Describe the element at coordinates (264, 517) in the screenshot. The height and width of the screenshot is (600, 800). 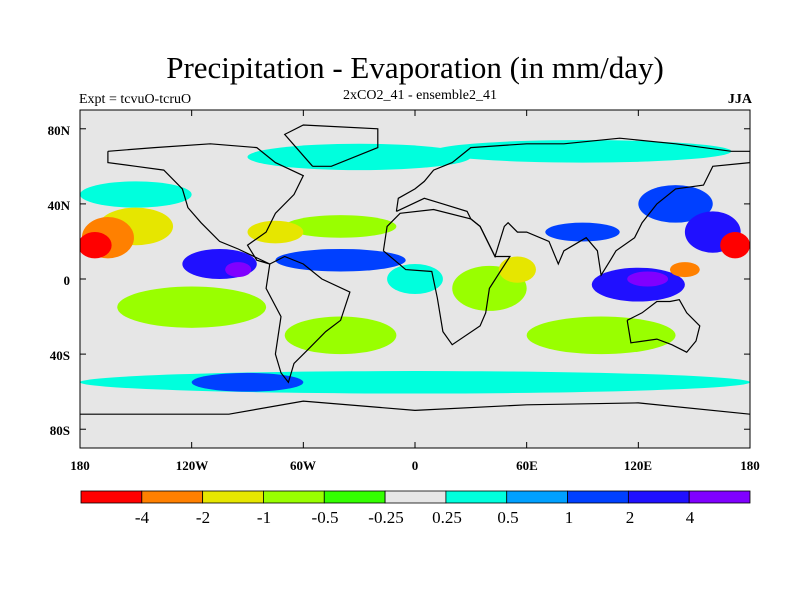
I see `colorbar-label: -1` at that location.